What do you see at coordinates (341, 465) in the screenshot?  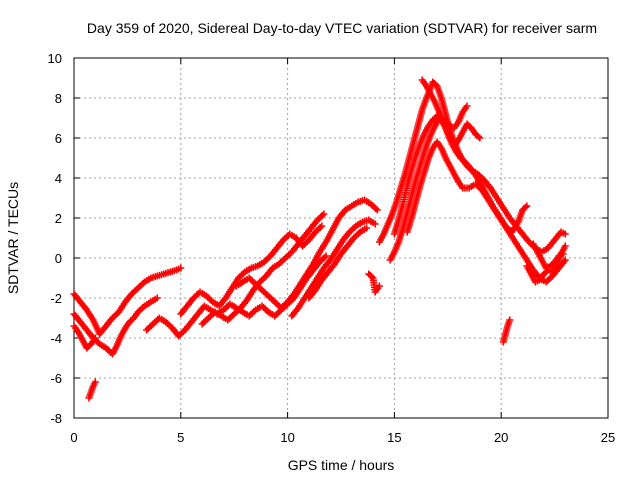 I see `x-axis-label: GPS time / hours` at bounding box center [341, 465].